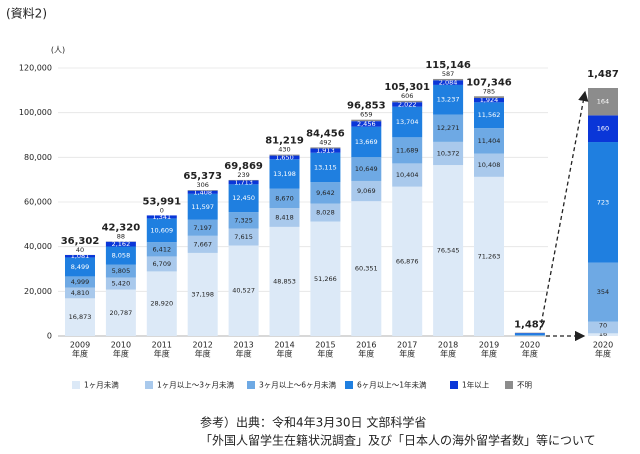 The image size is (640, 454). What do you see at coordinates (243, 175) in the screenshot?
I see `segment-label: 239` at bounding box center [243, 175].